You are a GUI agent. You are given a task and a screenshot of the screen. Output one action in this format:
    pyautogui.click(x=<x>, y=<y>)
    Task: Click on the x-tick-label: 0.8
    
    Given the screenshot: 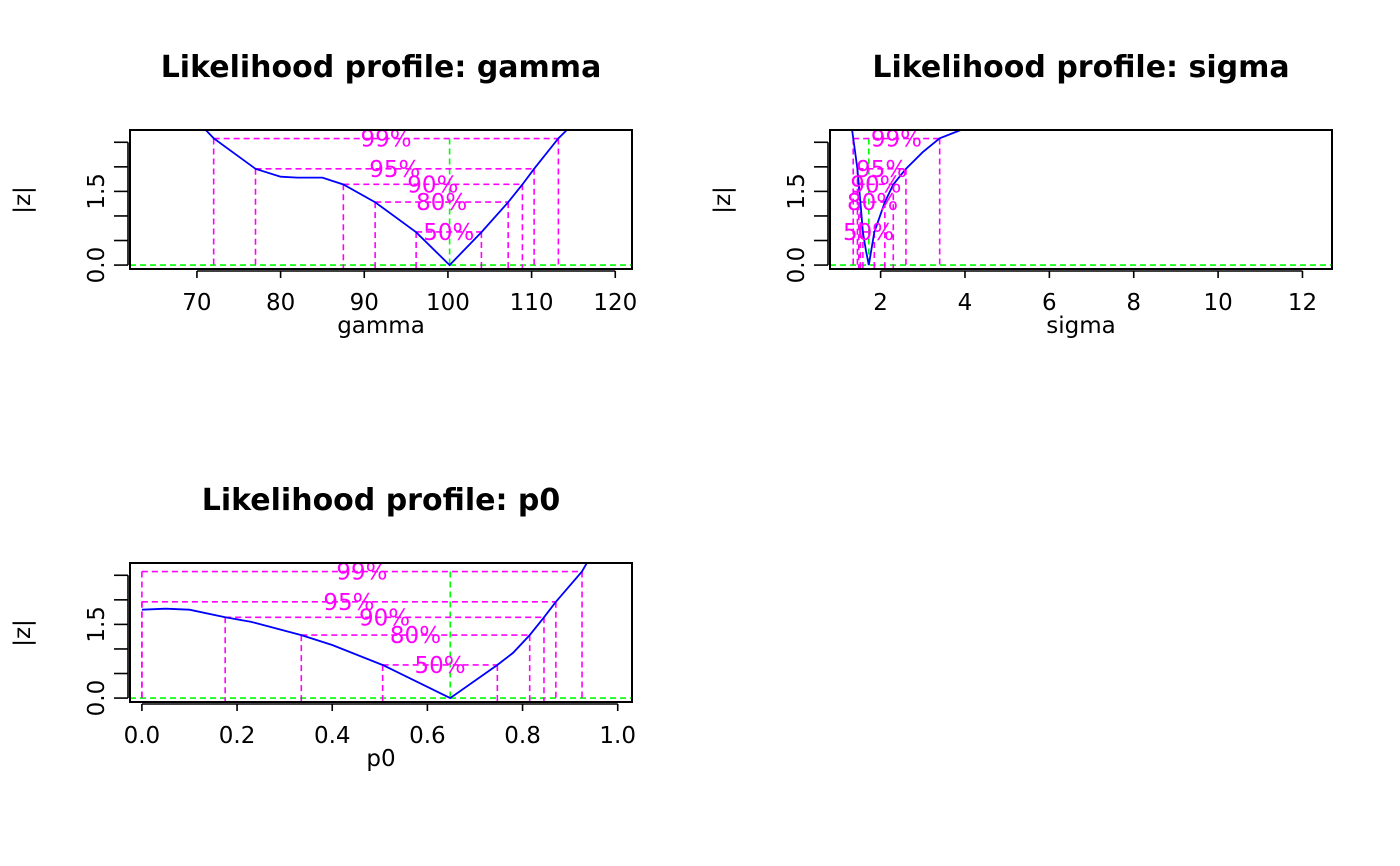 What is the action you would take?
    pyautogui.click(x=522, y=736)
    